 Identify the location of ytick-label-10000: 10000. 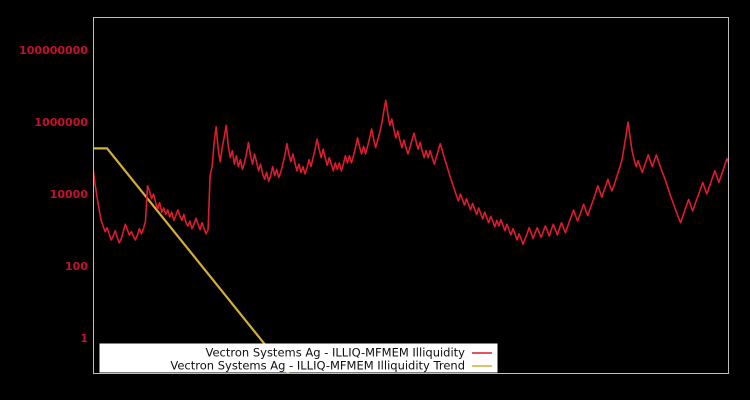
(69, 194).